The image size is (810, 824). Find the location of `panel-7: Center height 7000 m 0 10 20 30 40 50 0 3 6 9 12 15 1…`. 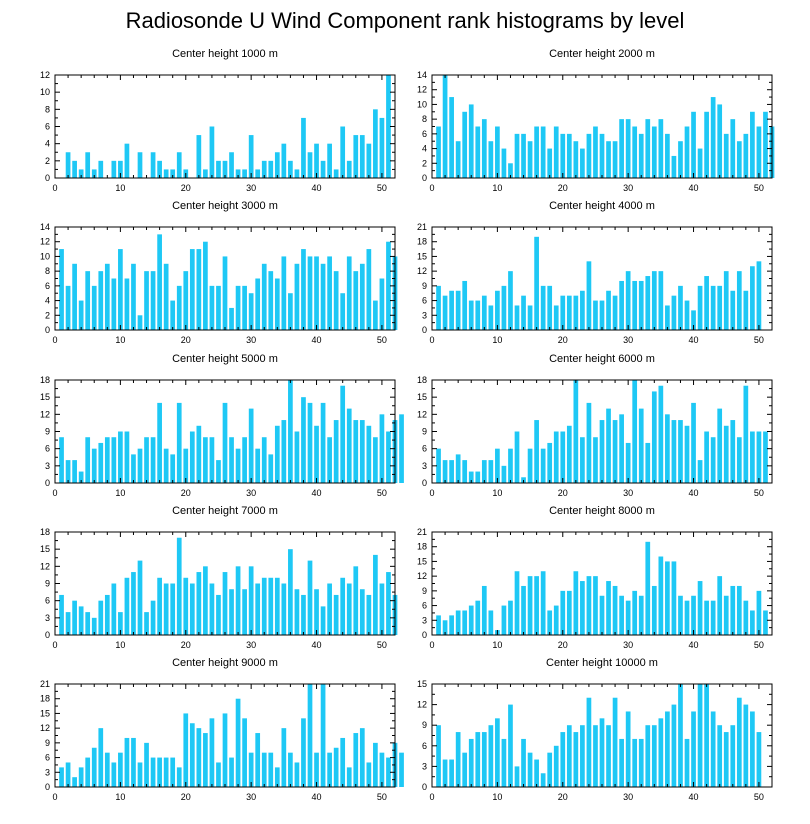

panel-7: Center height 7000 m 0 10 20 30 40 50 0 3 6 9 12 15 1… is located at coordinates (219, 577).